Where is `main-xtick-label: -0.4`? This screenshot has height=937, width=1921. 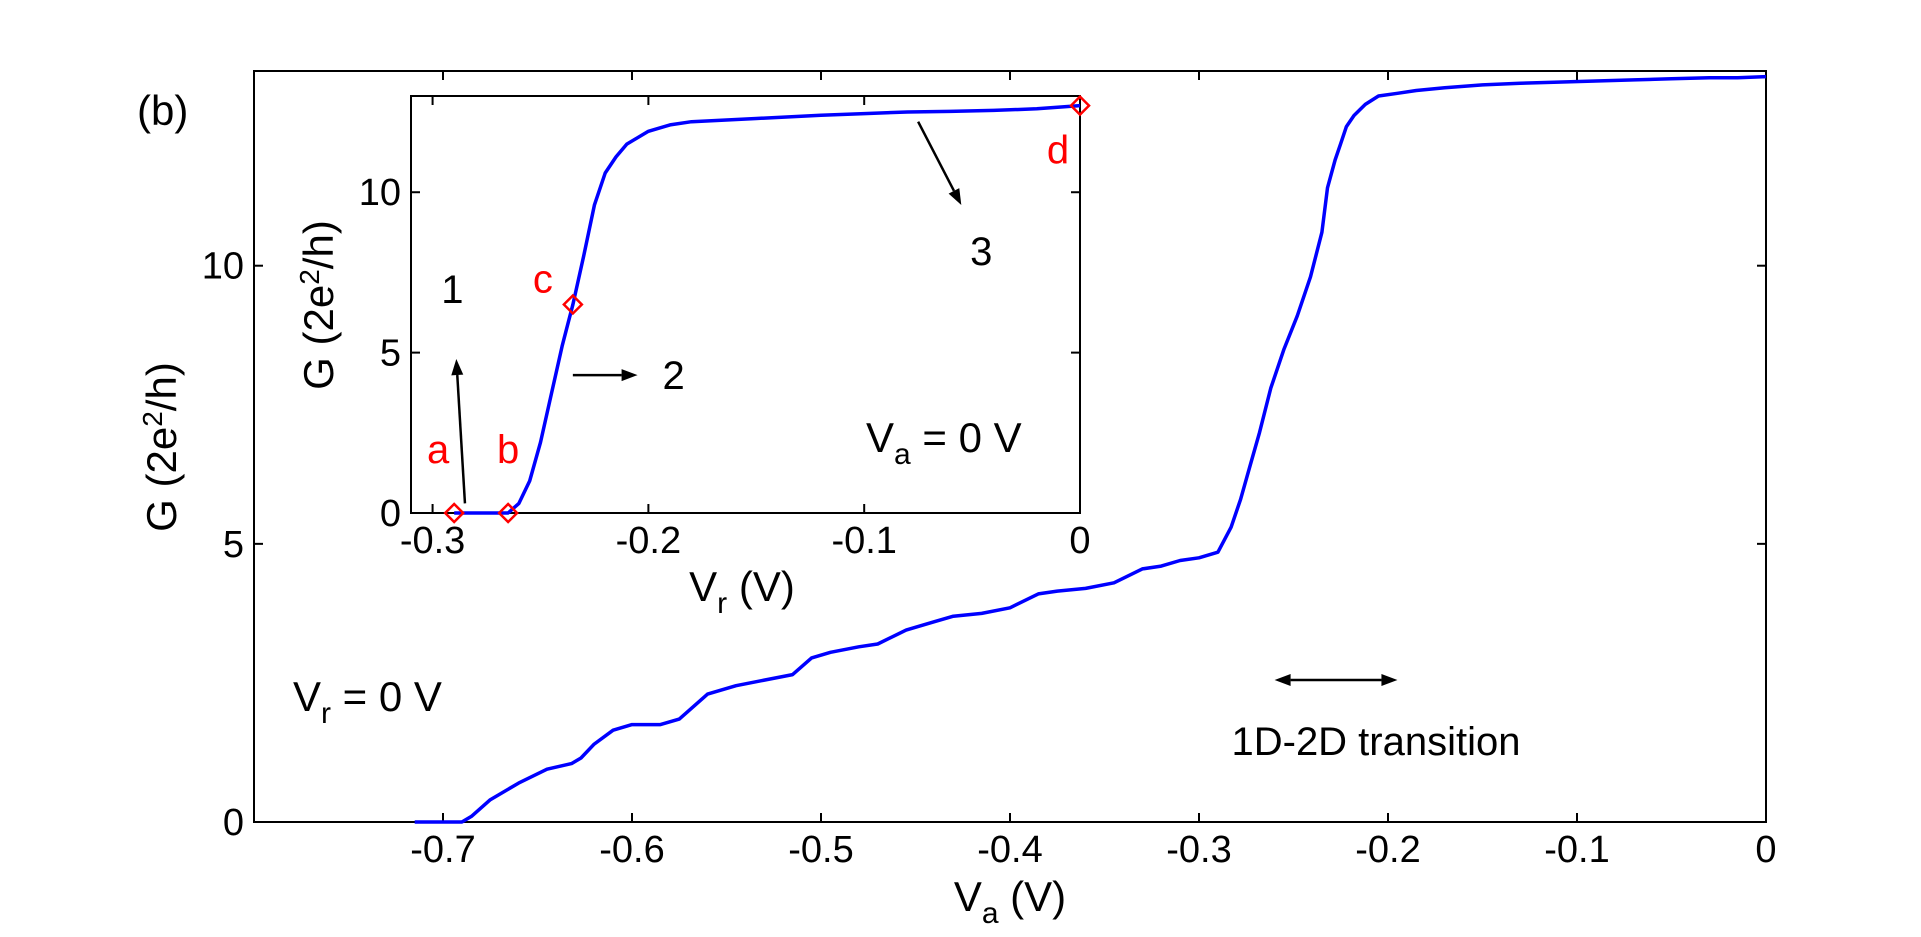
main-xtick-label: -0.4 is located at coordinates (1009, 850).